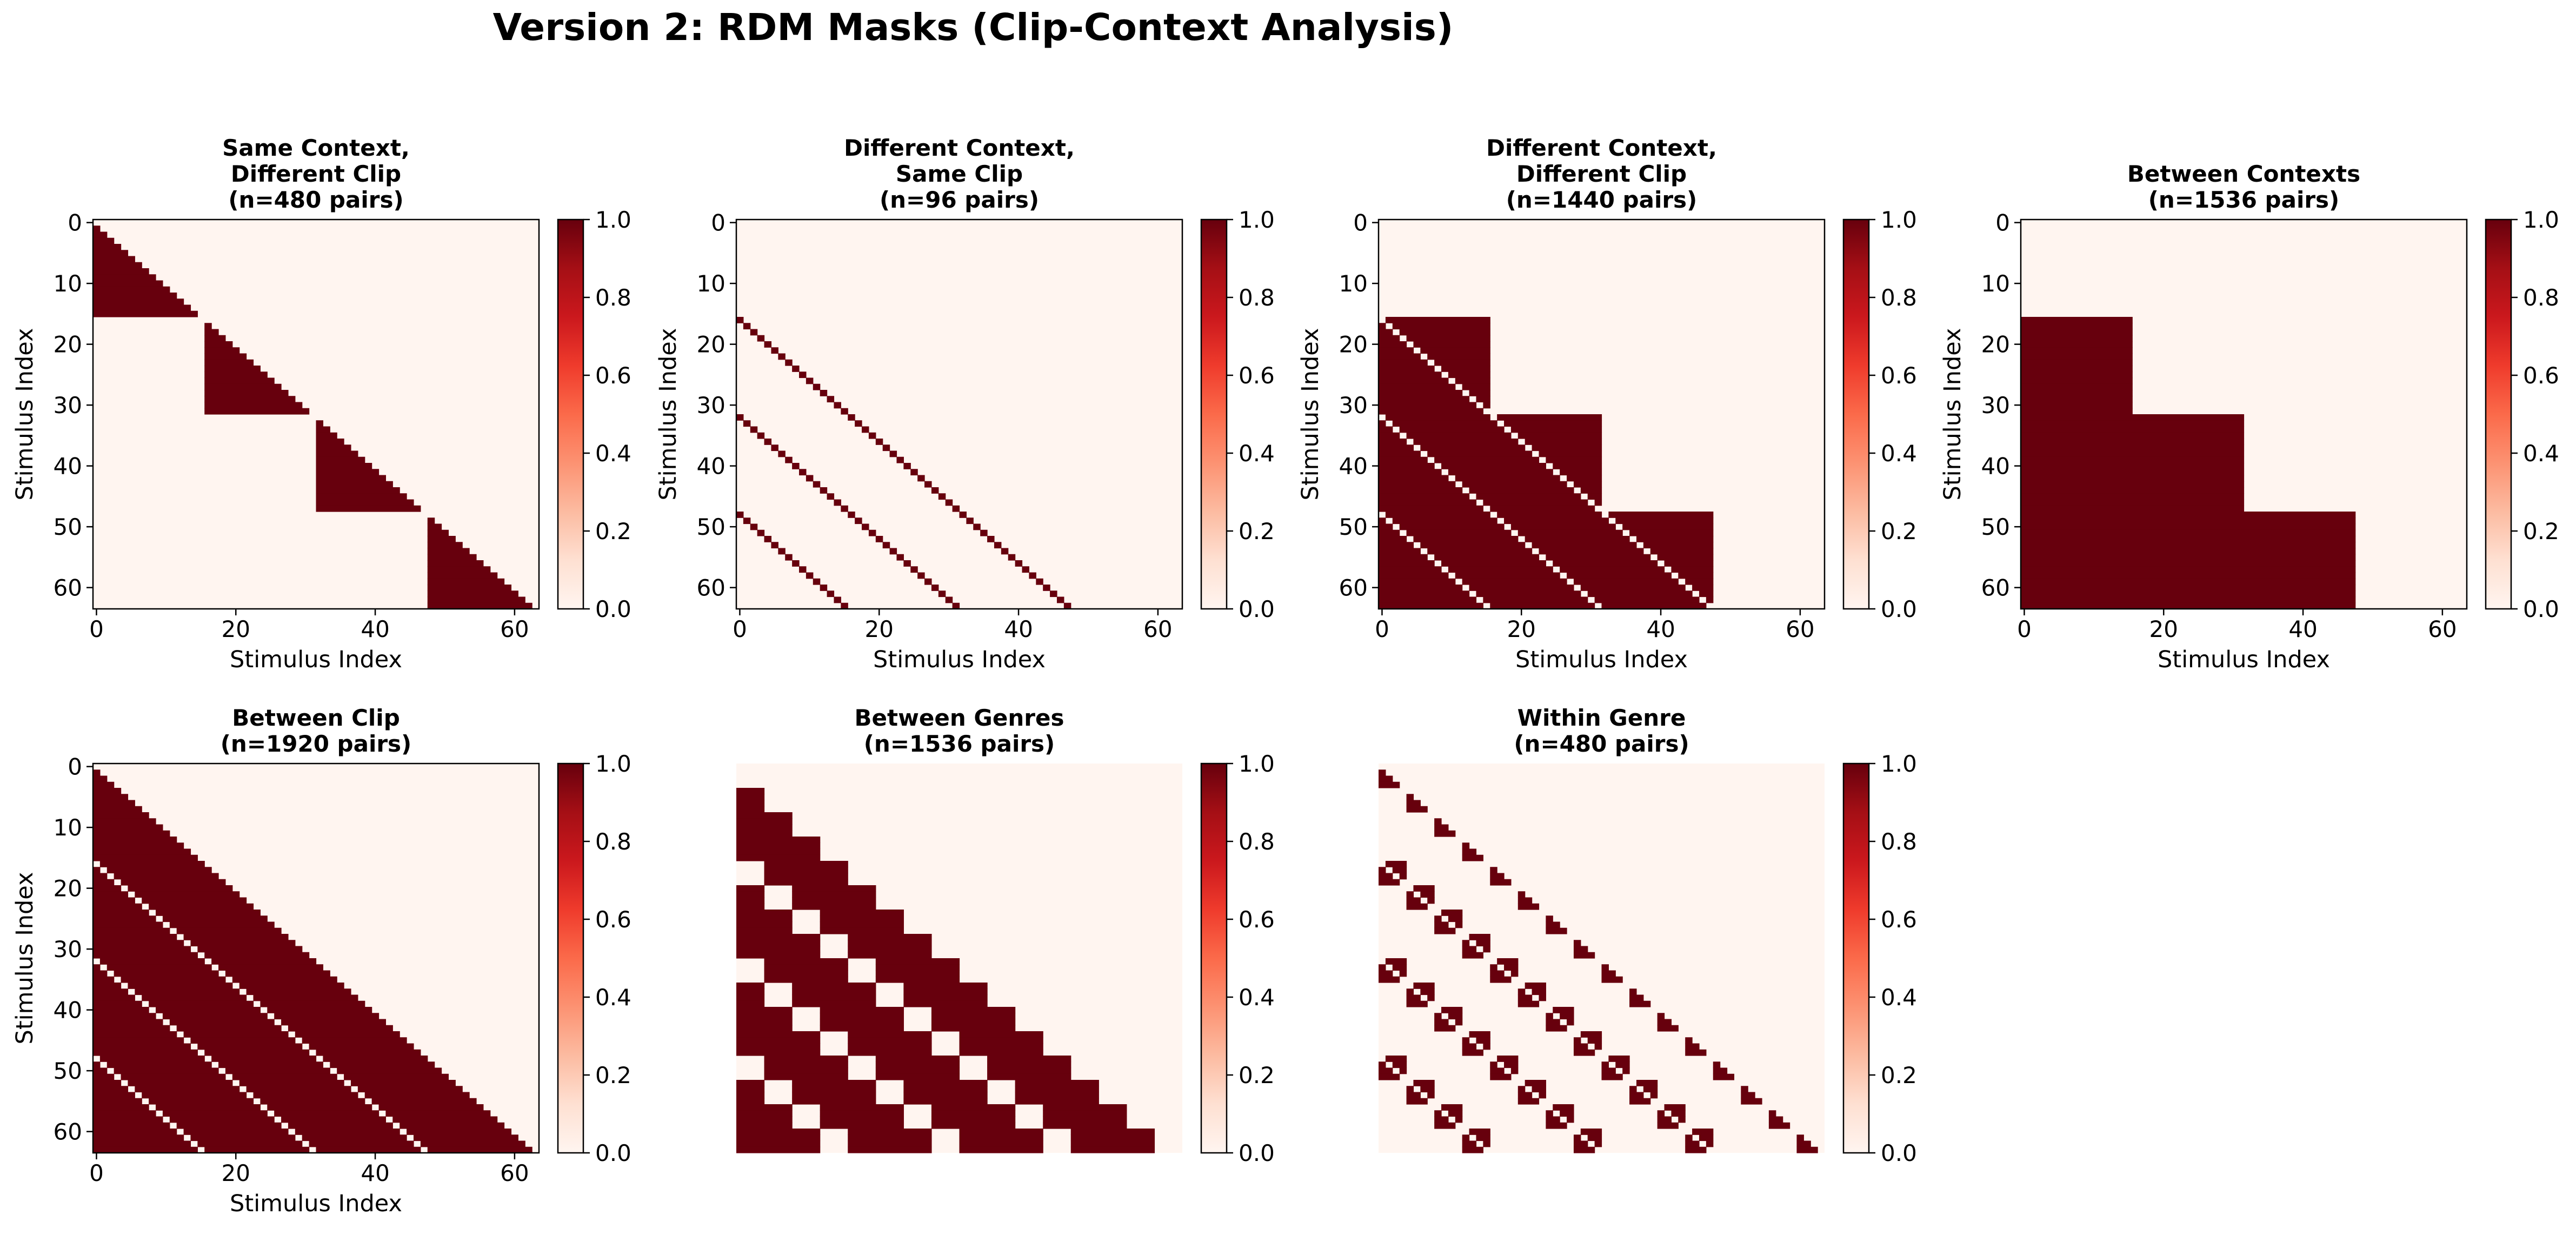  Describe the element at coordinates (2541, 376) in the screenshot. I see `colorbar-tick-label: 0.6` at that location.